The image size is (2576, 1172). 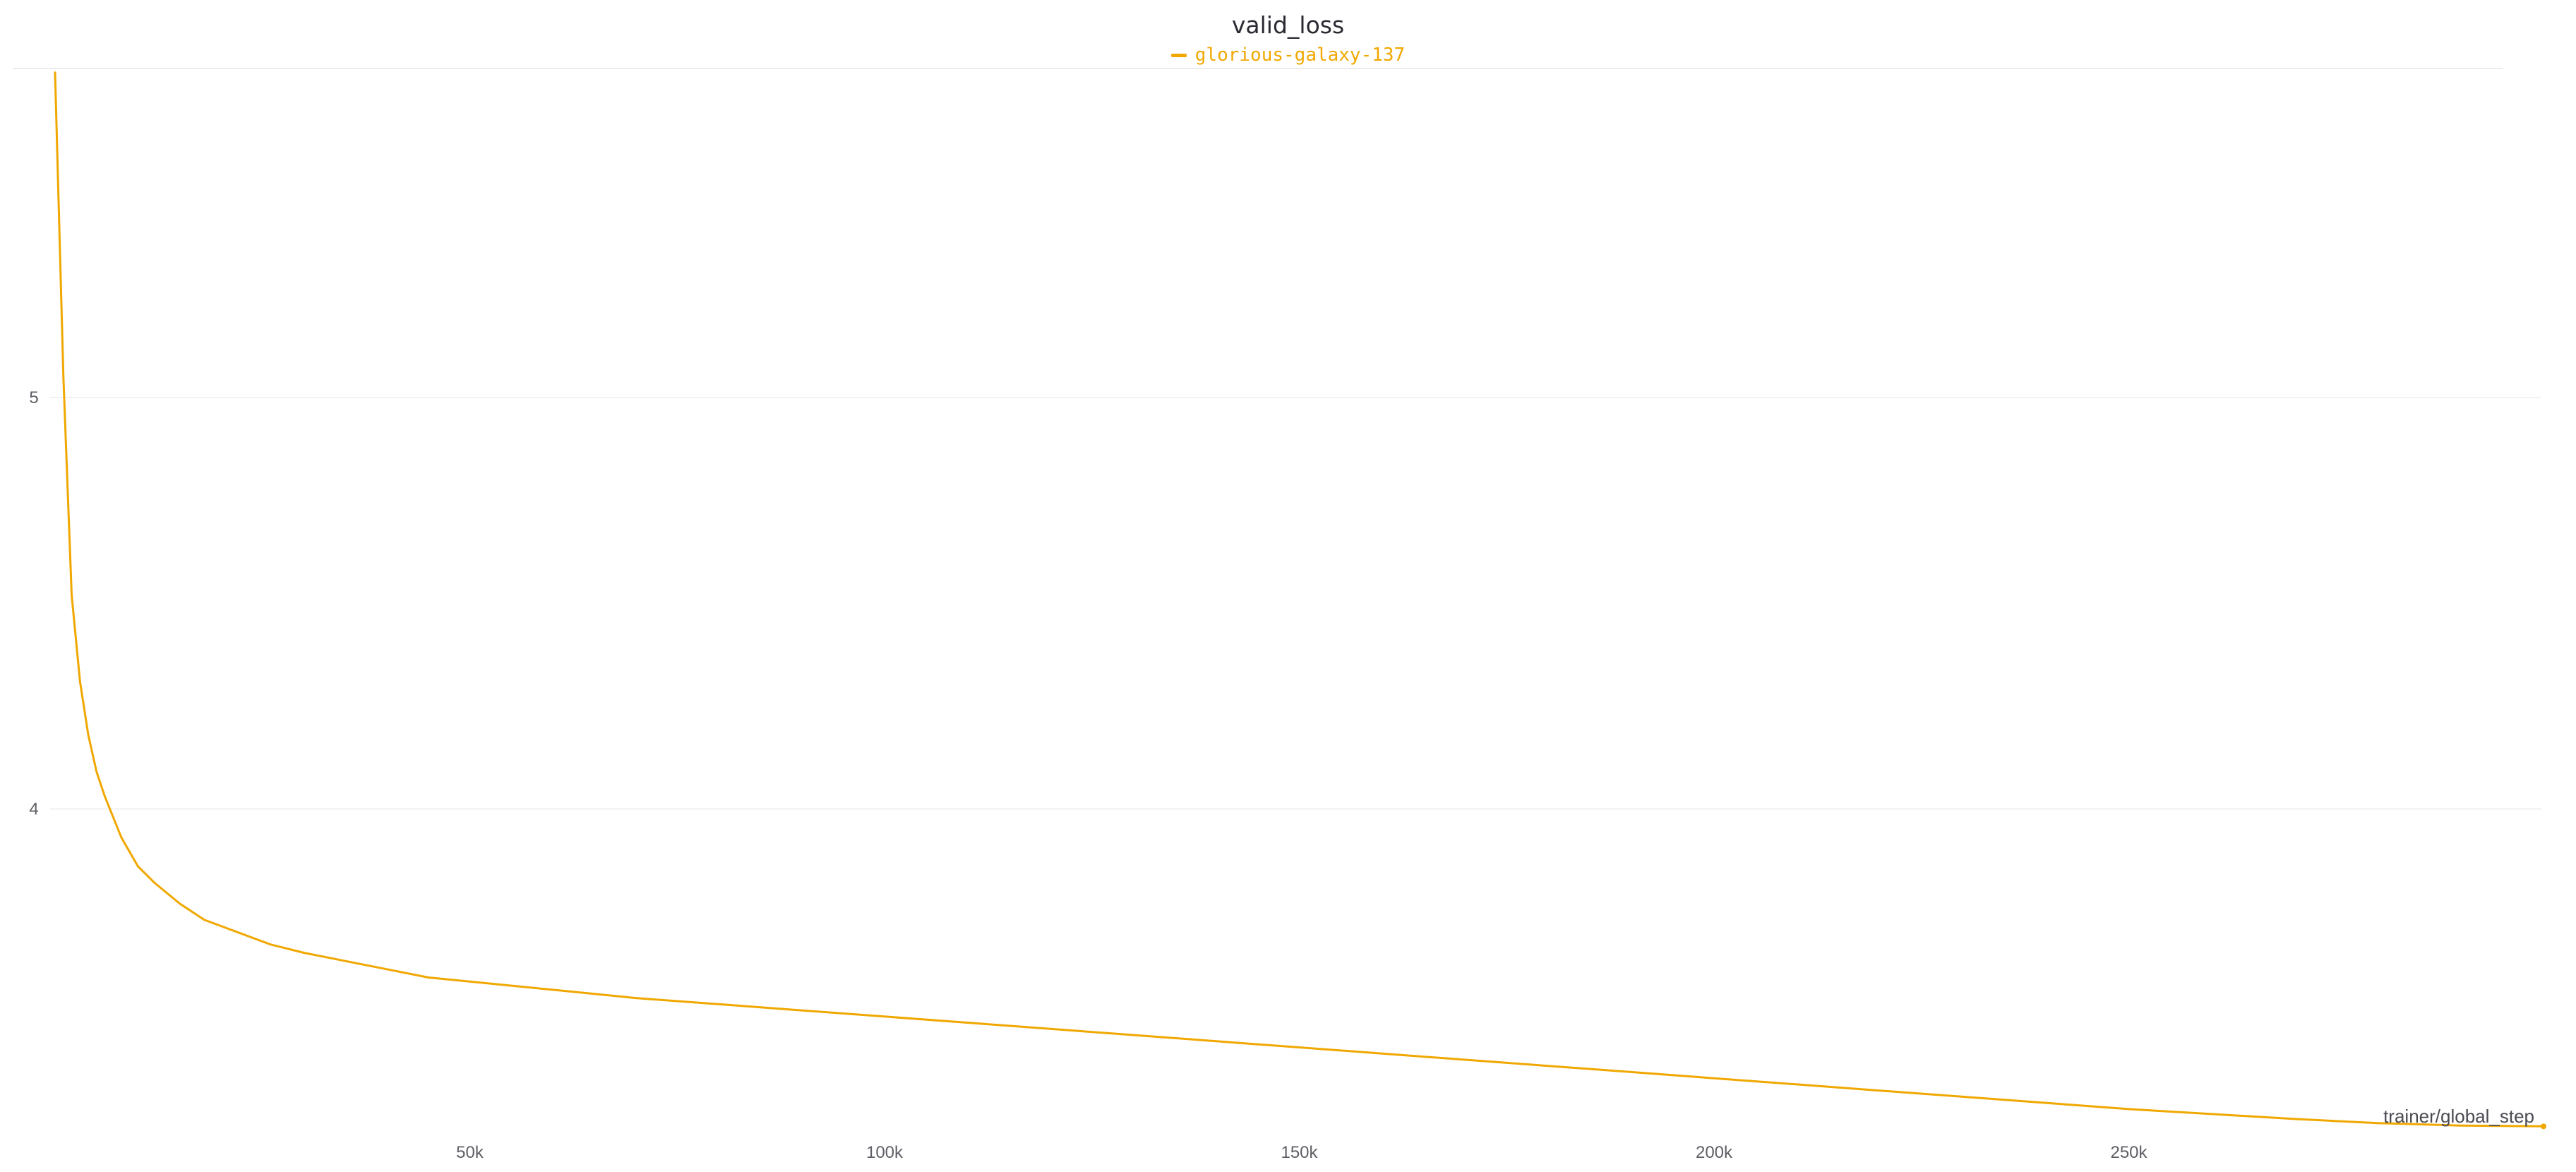 I want to click on x-tick-label: 150k, so click(x=1299, y=1152).